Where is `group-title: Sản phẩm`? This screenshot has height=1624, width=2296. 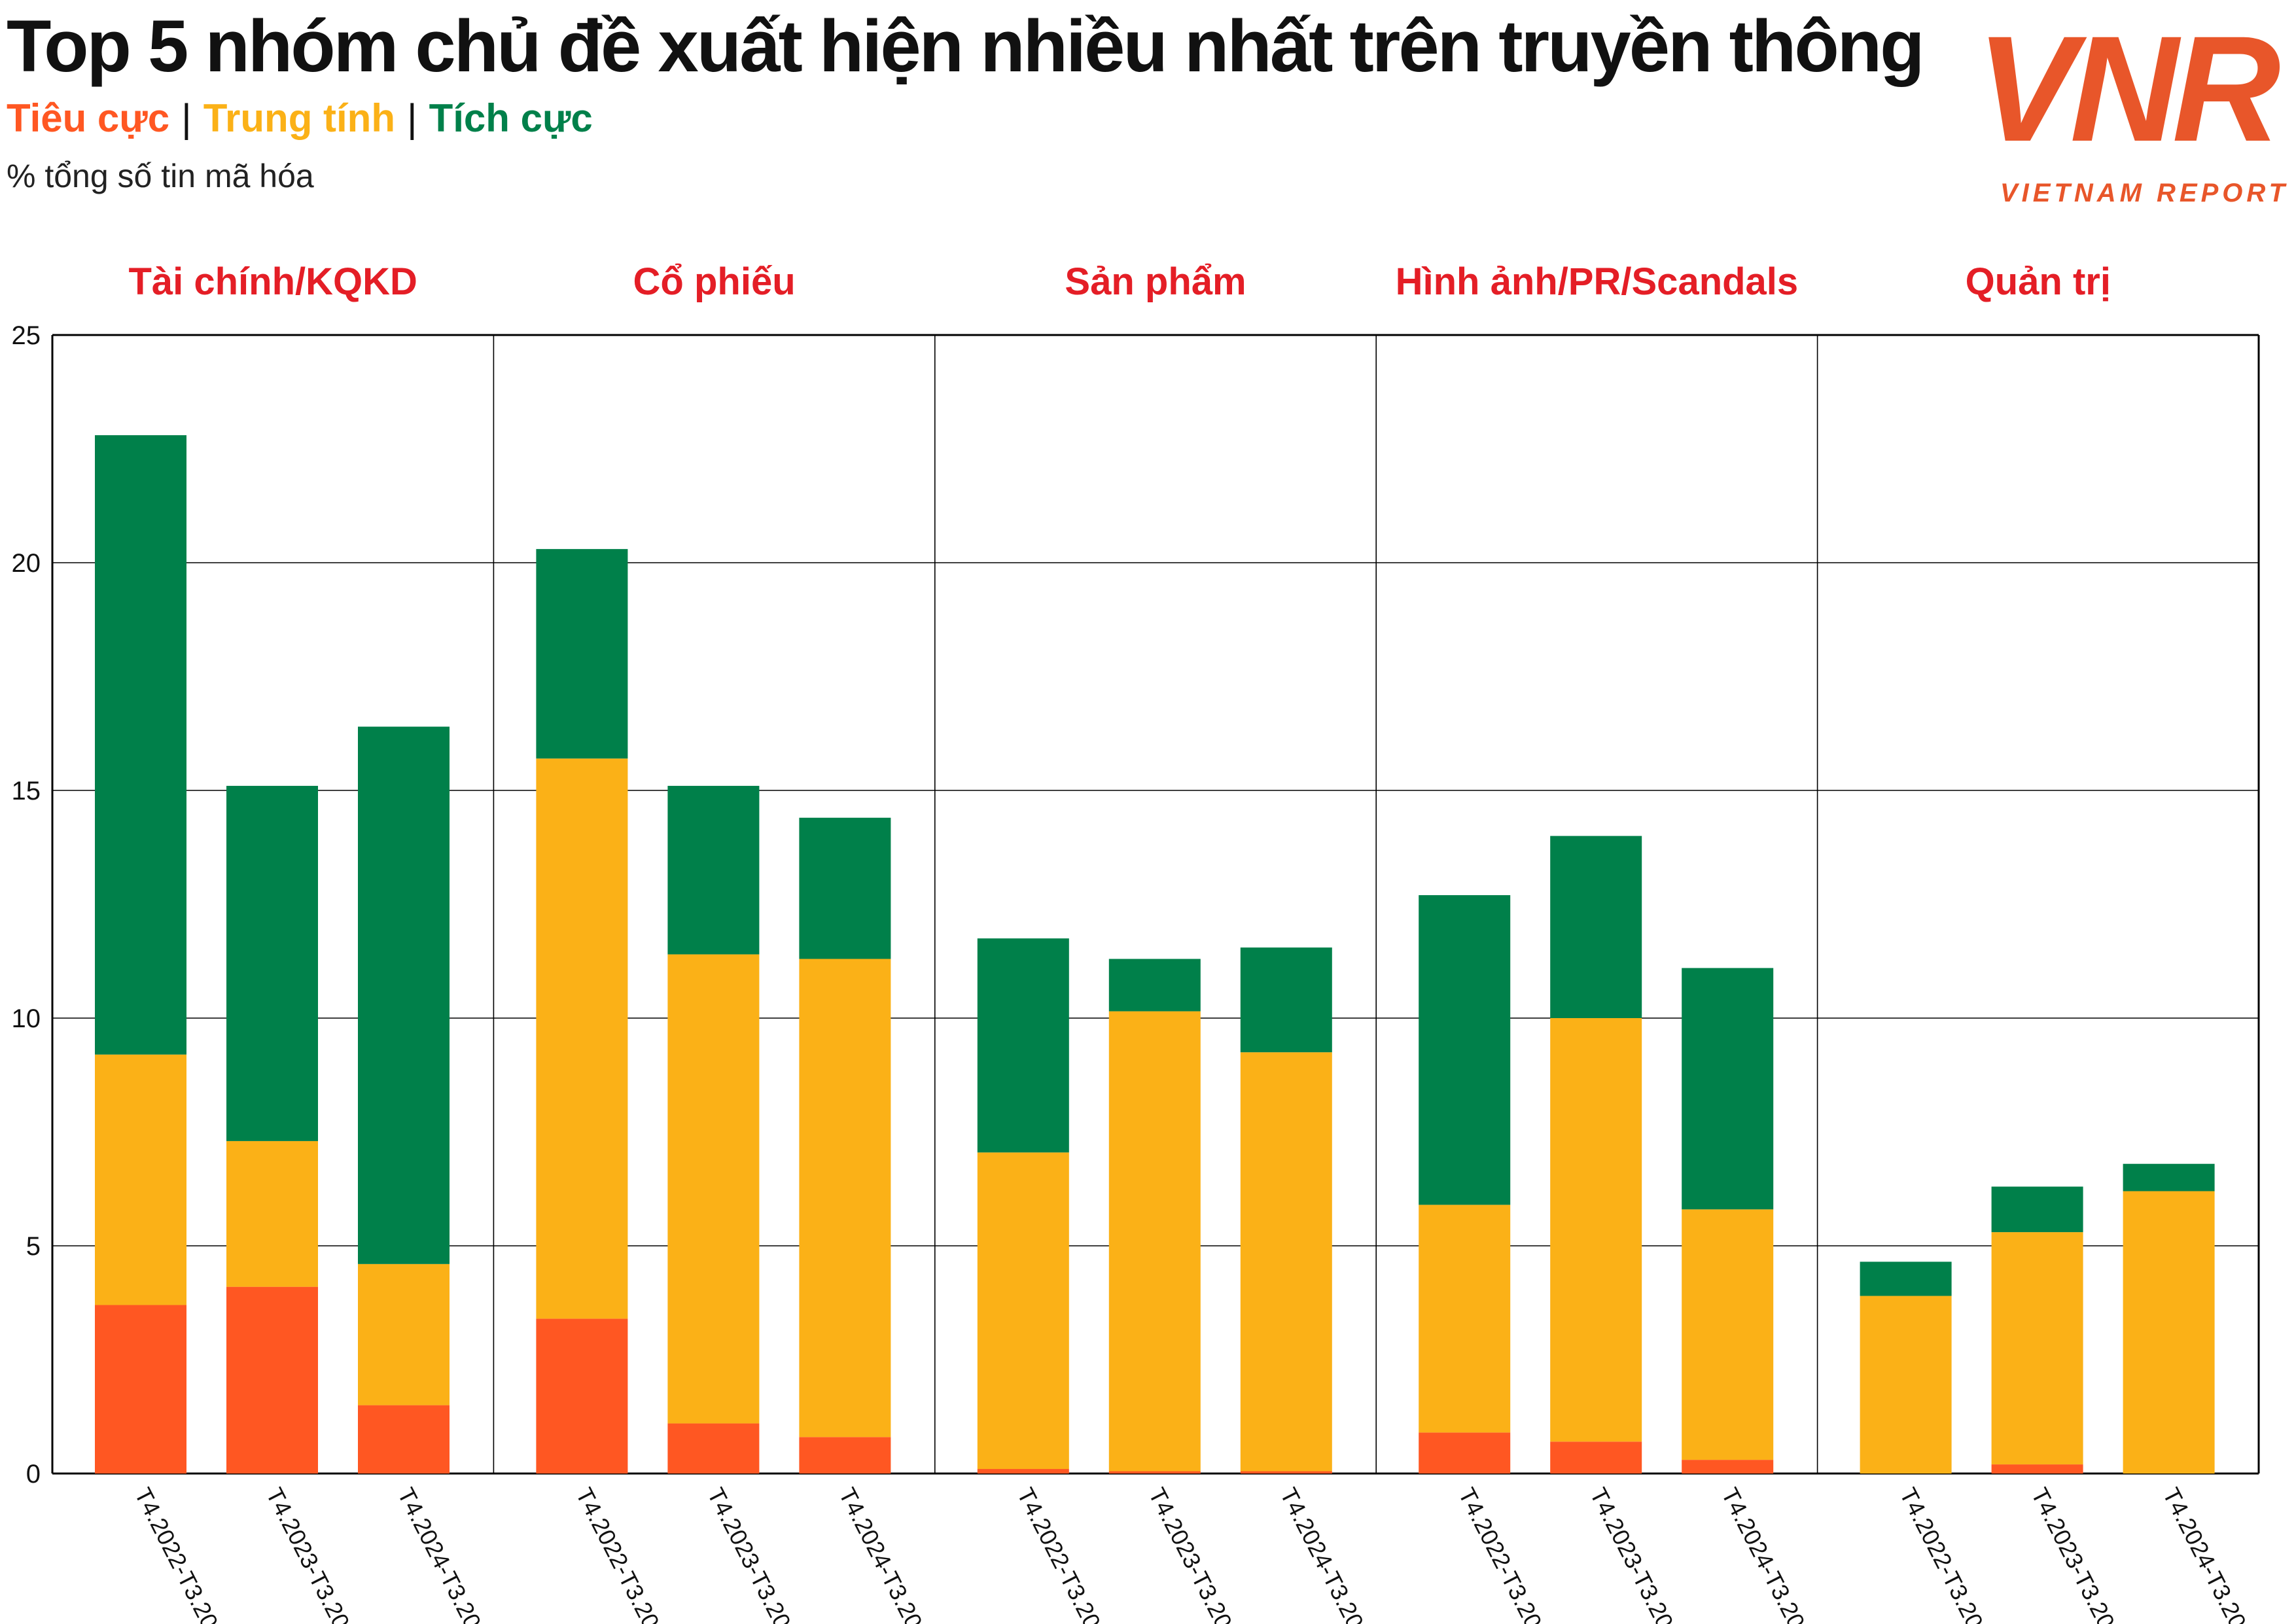
group-title: Sản phẩm is located at coordinates (1155, 281).